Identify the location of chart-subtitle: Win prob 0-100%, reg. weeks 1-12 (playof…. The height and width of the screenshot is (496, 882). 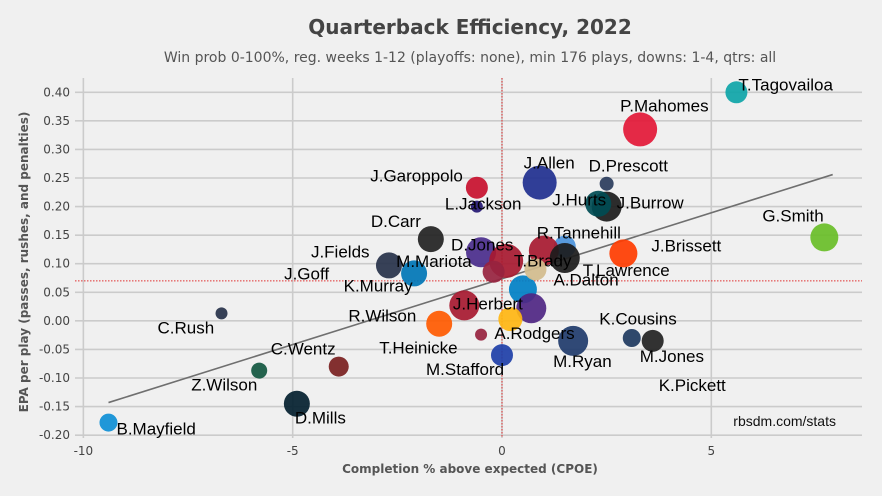
(470, 58).